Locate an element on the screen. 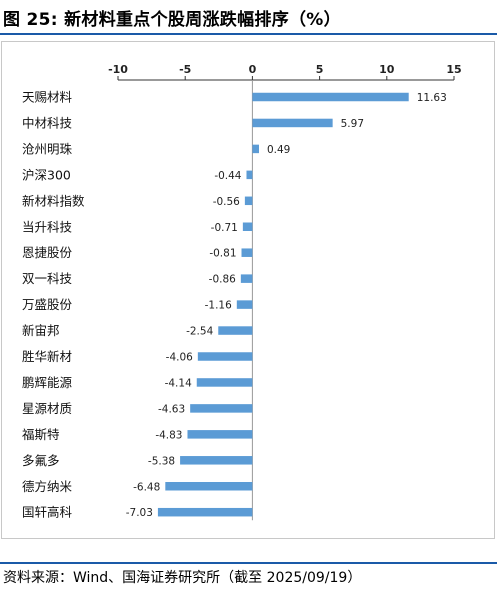  figure-header: 图 25: 新材料重点个股周涨跌幅排序（%） is located at coordinates (248, 17).